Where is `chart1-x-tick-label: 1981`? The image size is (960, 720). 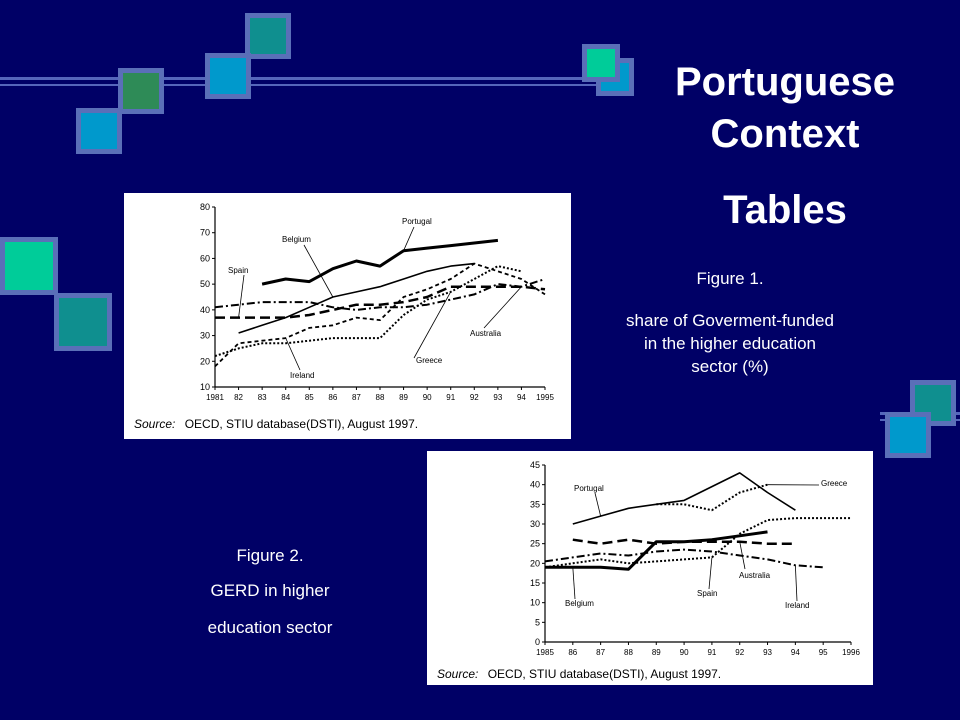 chart1-x-tick-label: 1981 is located at coordinates (215, 397).